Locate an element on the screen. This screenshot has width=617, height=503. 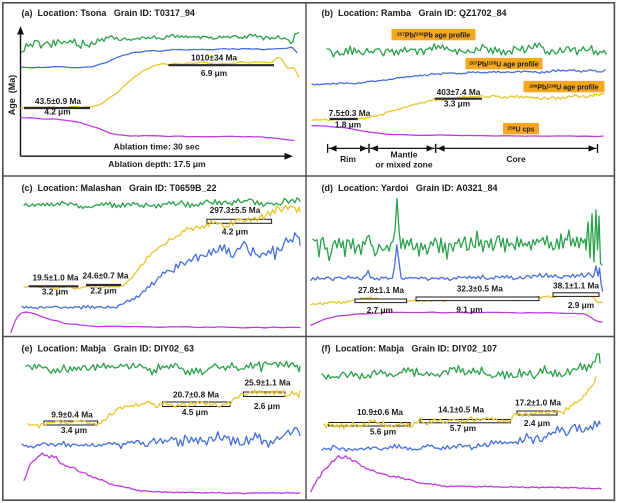
svg-text:(a) Location: Tsona Grain I: (a) Location: Tsona Grain ID: T0317_94 is located at coordinates (108, 13).